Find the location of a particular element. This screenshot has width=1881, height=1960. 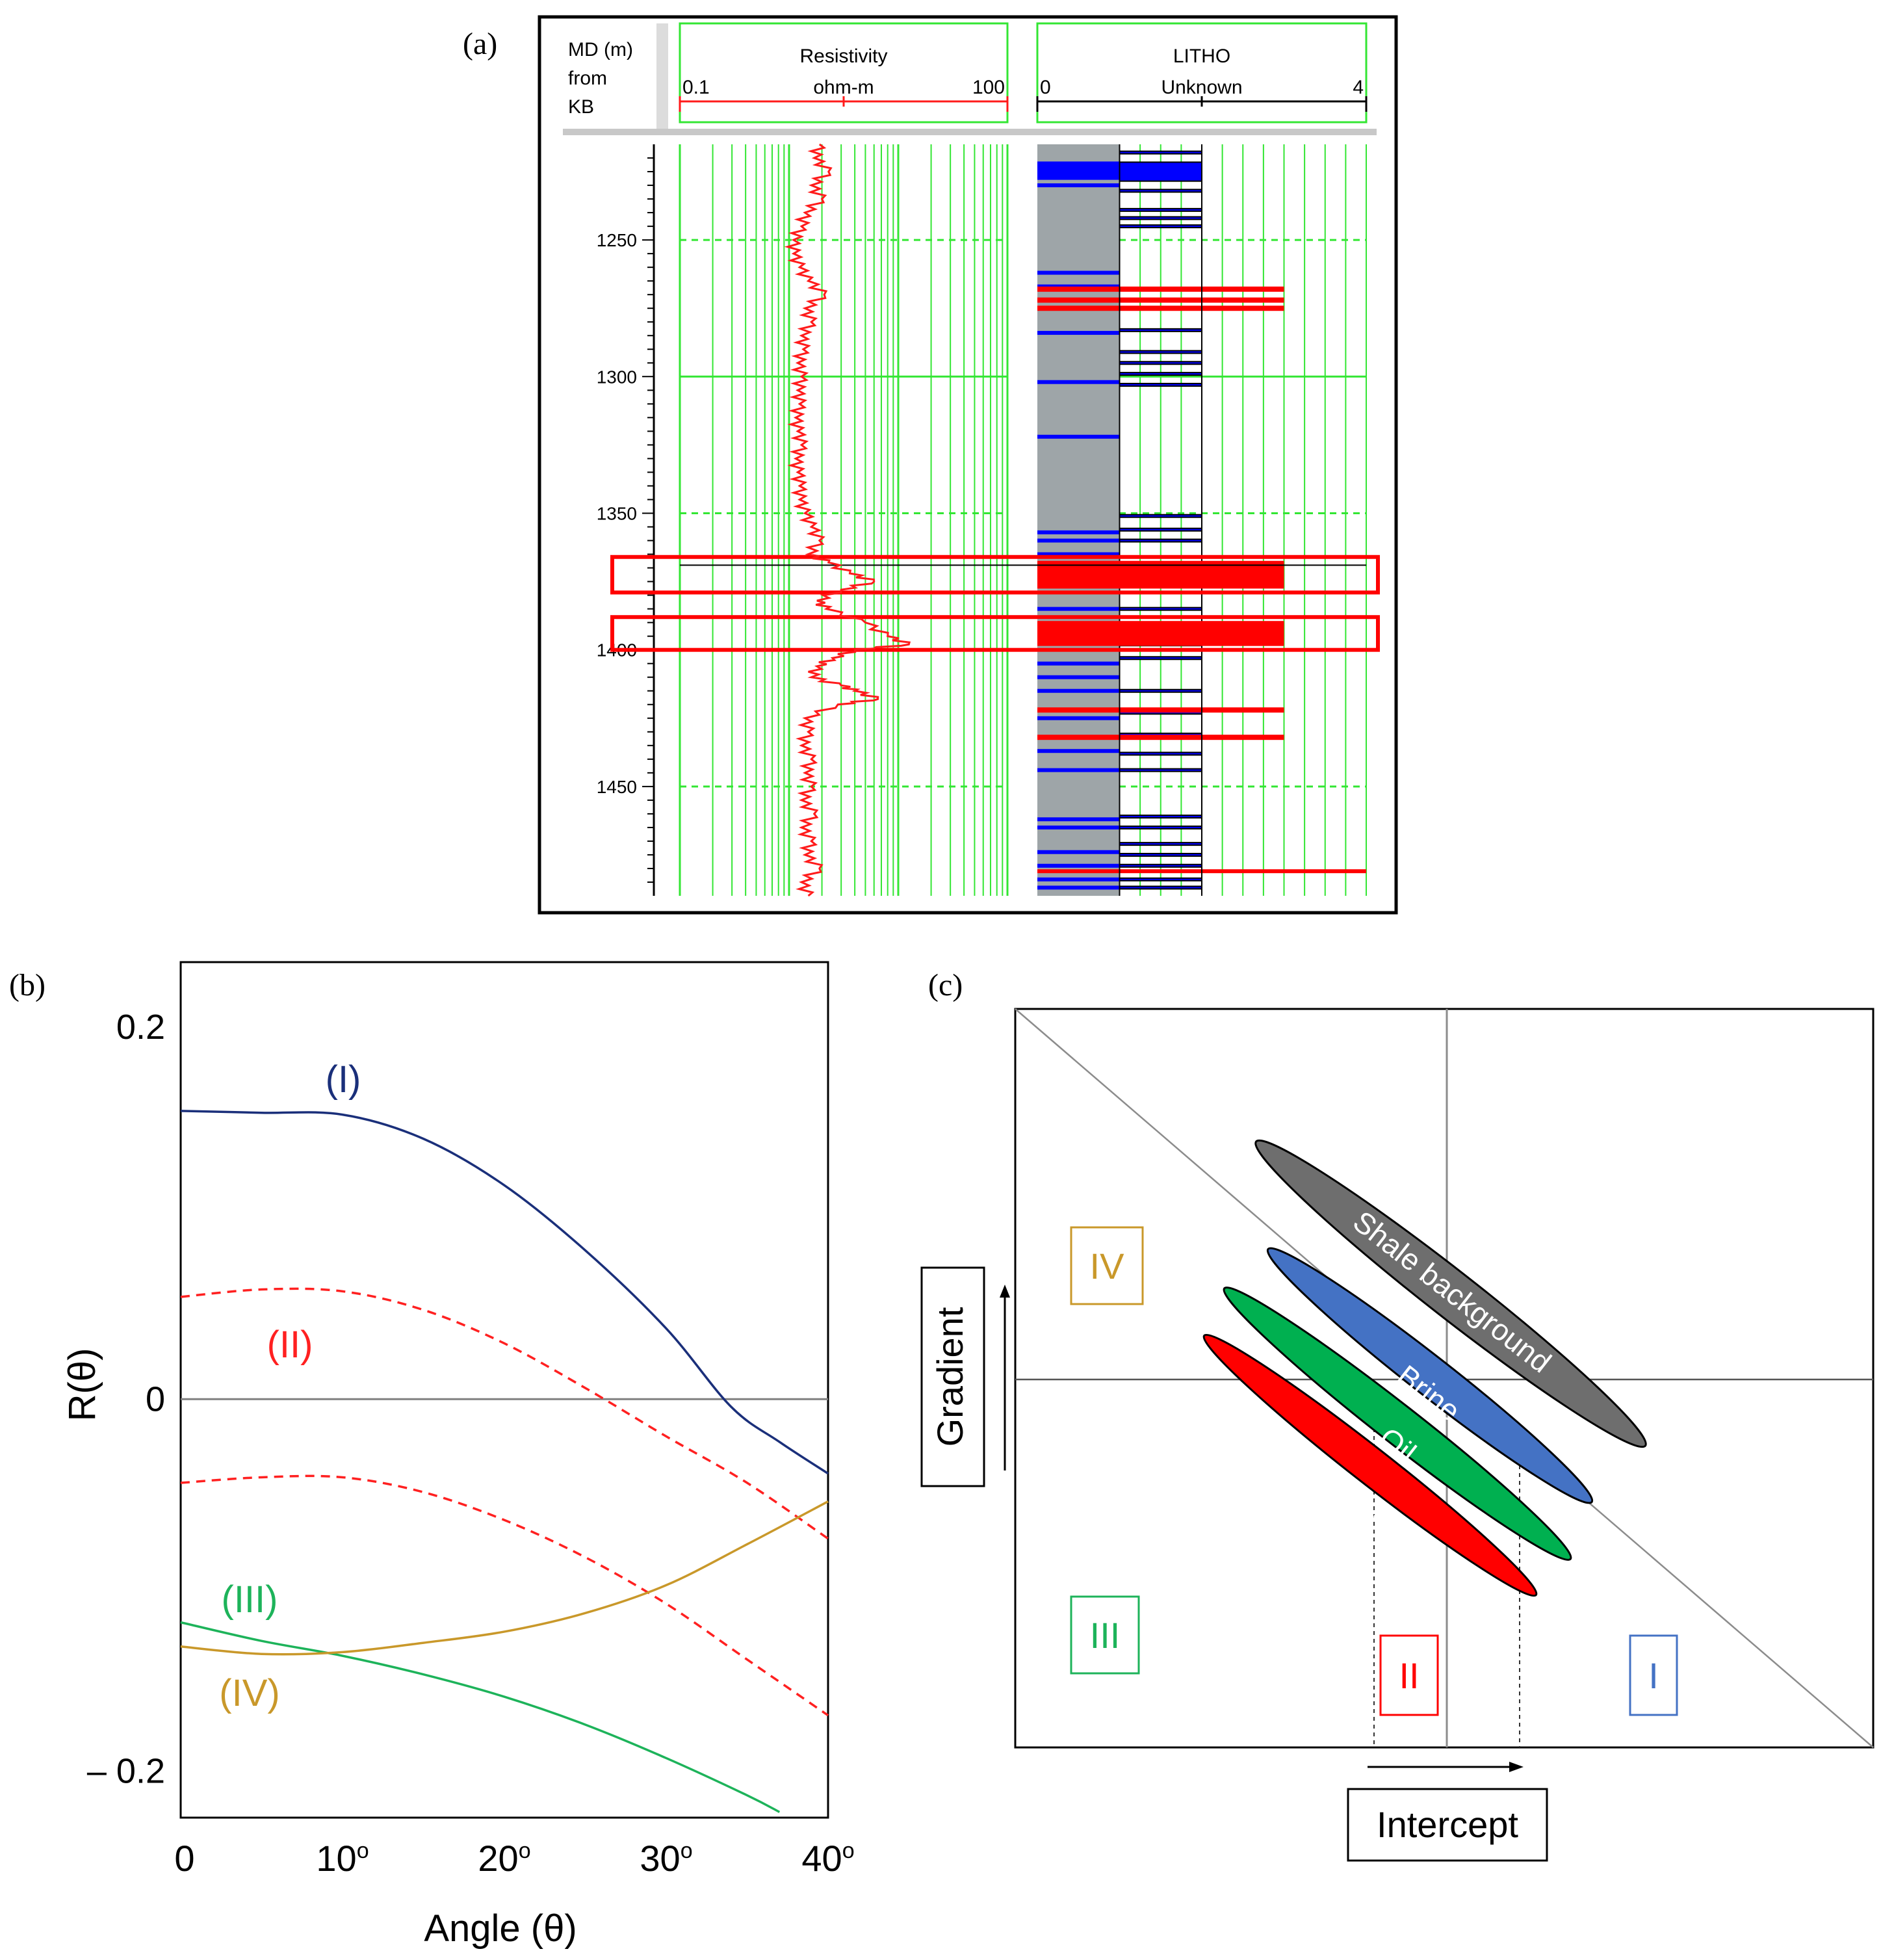

x-axis-label: Angle (θ) is located at coordinates (500, 1928).